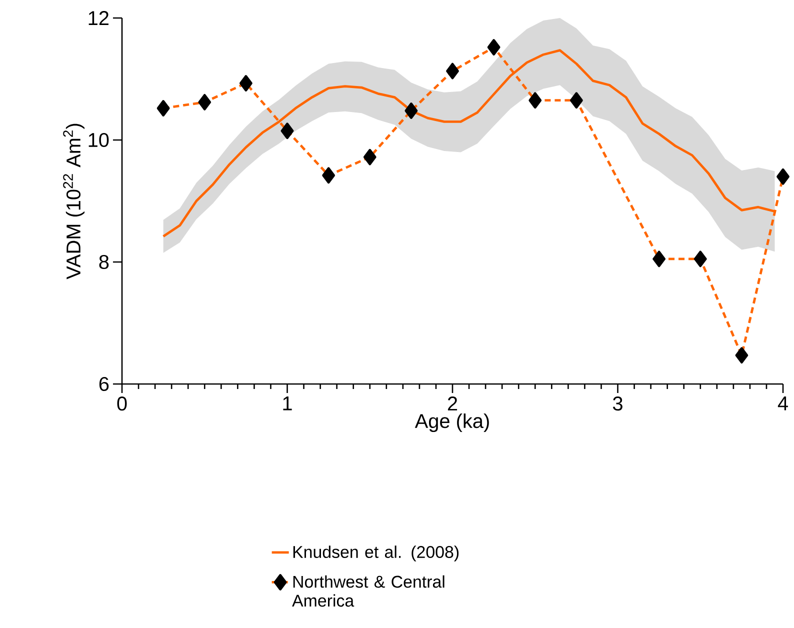  I want to click on y-axis-title: VADM (10$^{22}$ Am$^{2}$), so click(73, 202).